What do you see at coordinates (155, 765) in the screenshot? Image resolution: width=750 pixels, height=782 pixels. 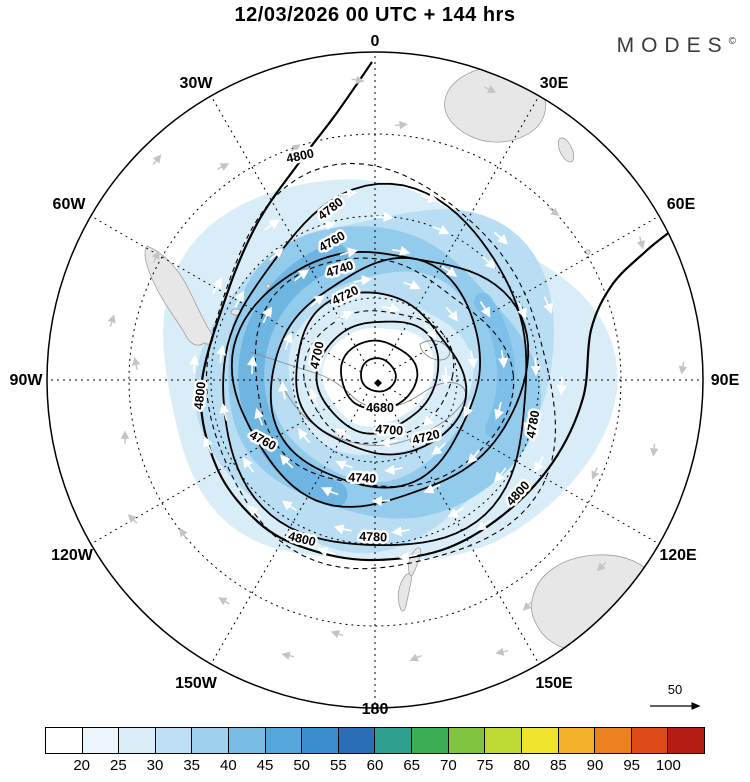 I see `colorbar-tick-label: 30` at bounding box center [155, 765].